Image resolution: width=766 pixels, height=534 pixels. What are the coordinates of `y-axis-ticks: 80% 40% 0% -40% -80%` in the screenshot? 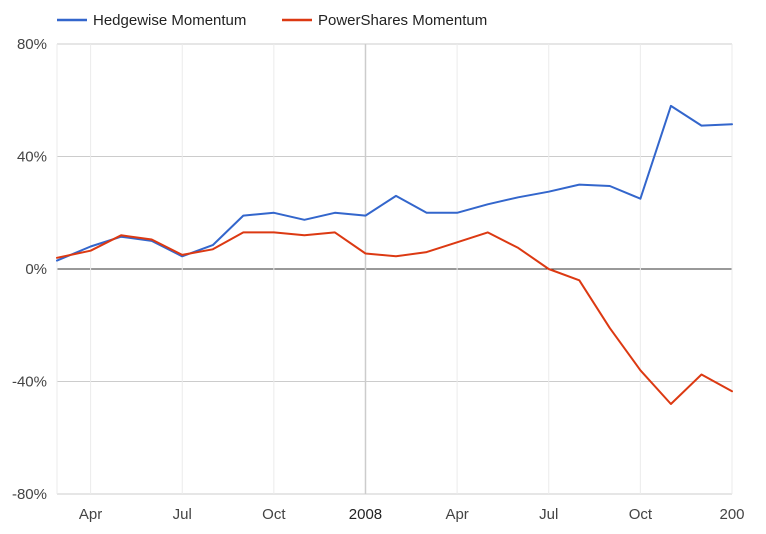 It's located at (29, 269).